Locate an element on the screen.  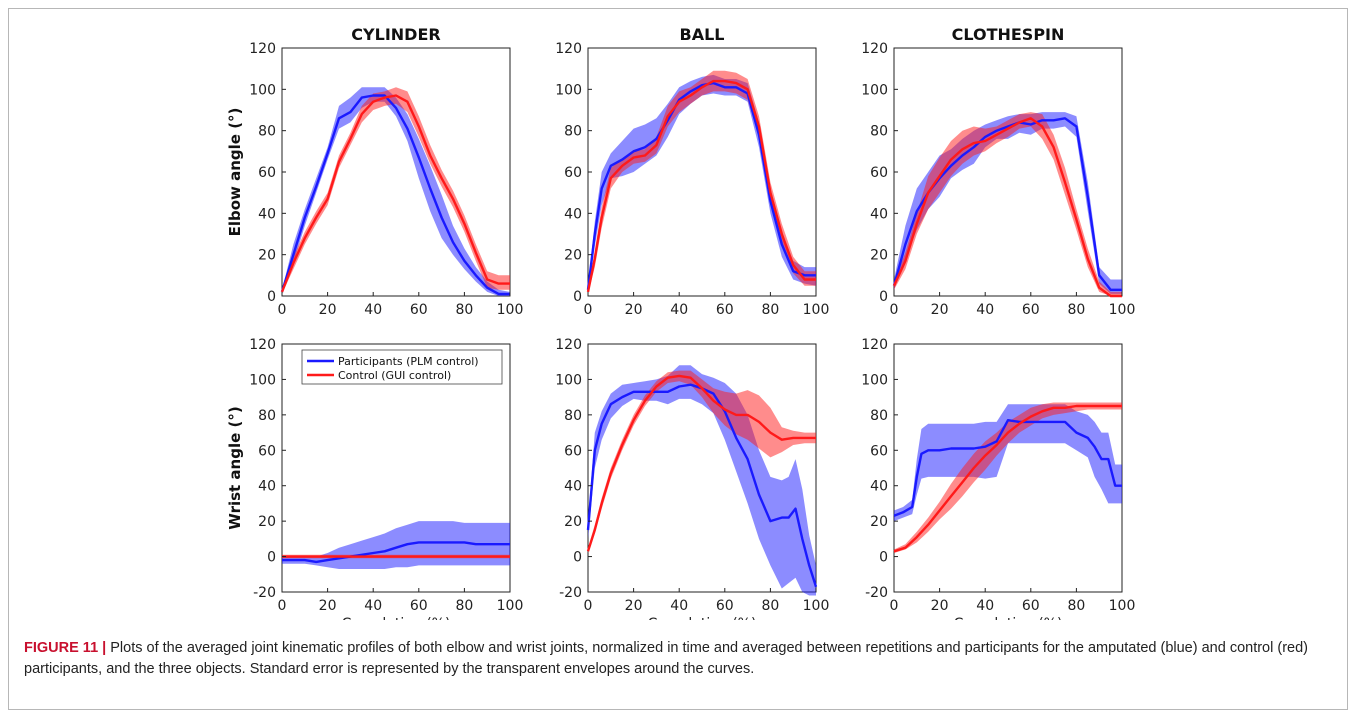
panel-1-participants-mean-line is located at coordinates (395, 195).